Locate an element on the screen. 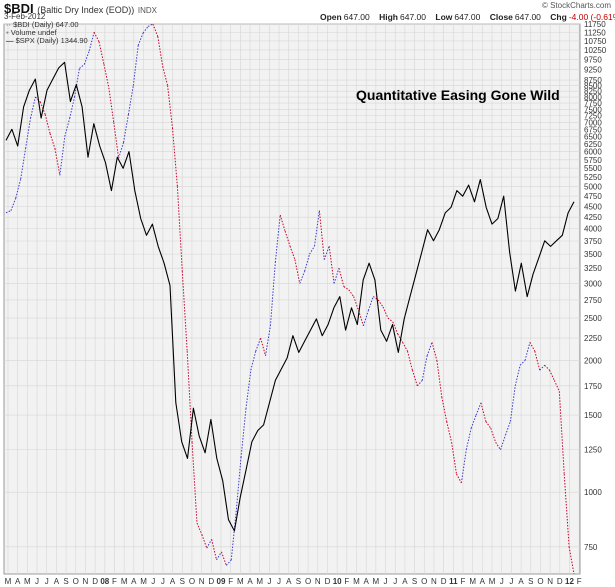  x-tick-label: F is located at coordinates (463, 581).